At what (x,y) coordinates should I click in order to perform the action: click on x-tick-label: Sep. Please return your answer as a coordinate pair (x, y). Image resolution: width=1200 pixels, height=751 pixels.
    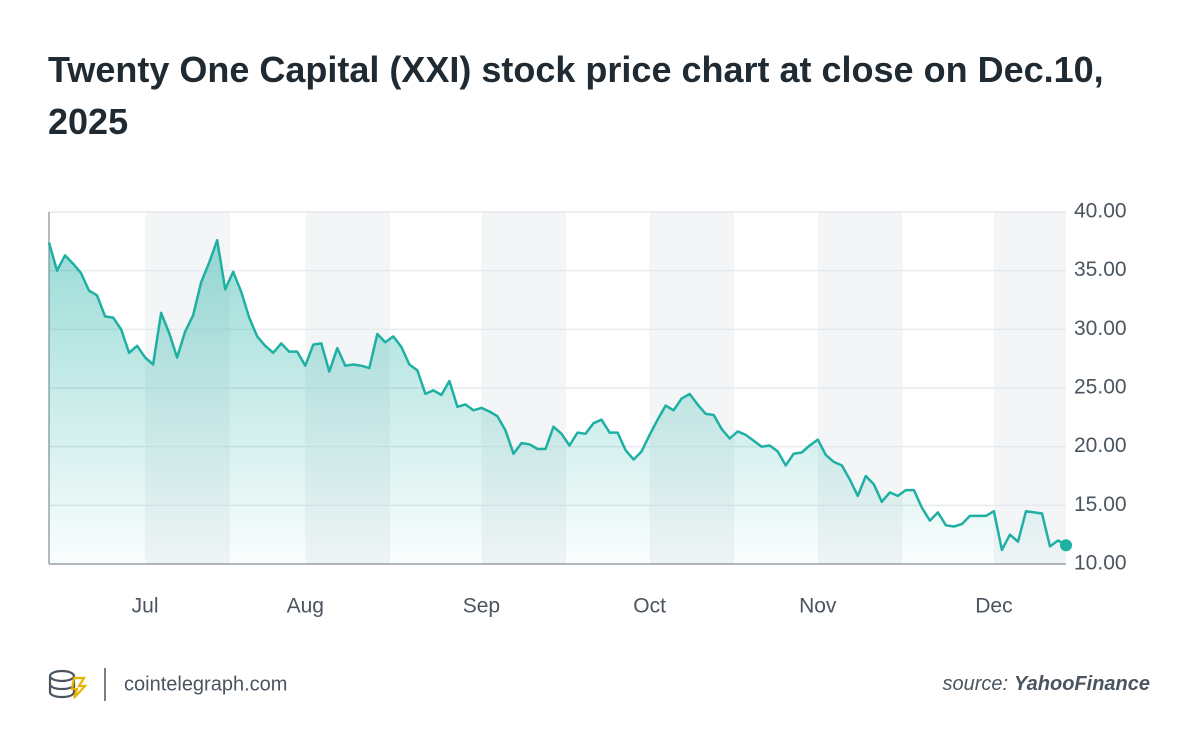
    Looking at the image, I should click on (481, 606).